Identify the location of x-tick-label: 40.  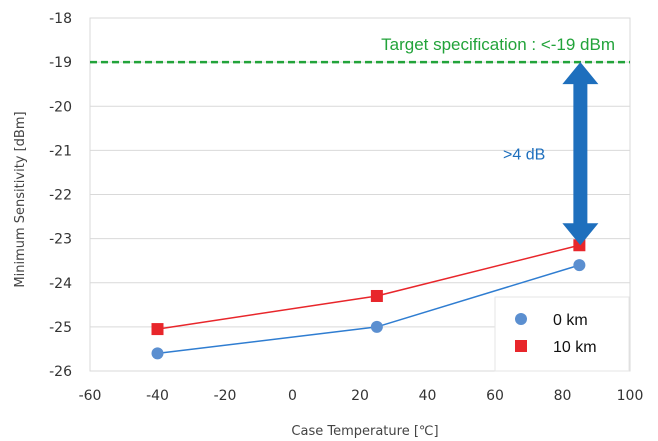
(428, 396).